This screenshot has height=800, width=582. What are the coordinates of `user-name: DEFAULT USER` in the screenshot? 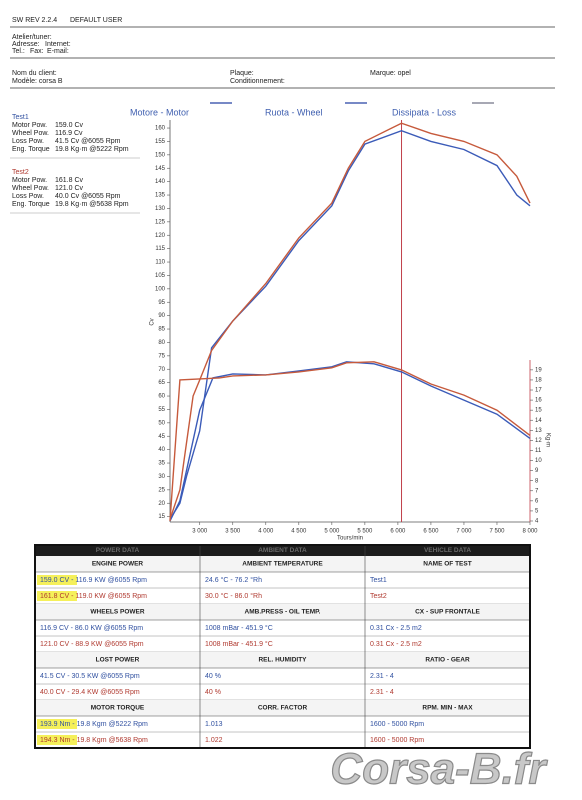 It's located at (96, 20).